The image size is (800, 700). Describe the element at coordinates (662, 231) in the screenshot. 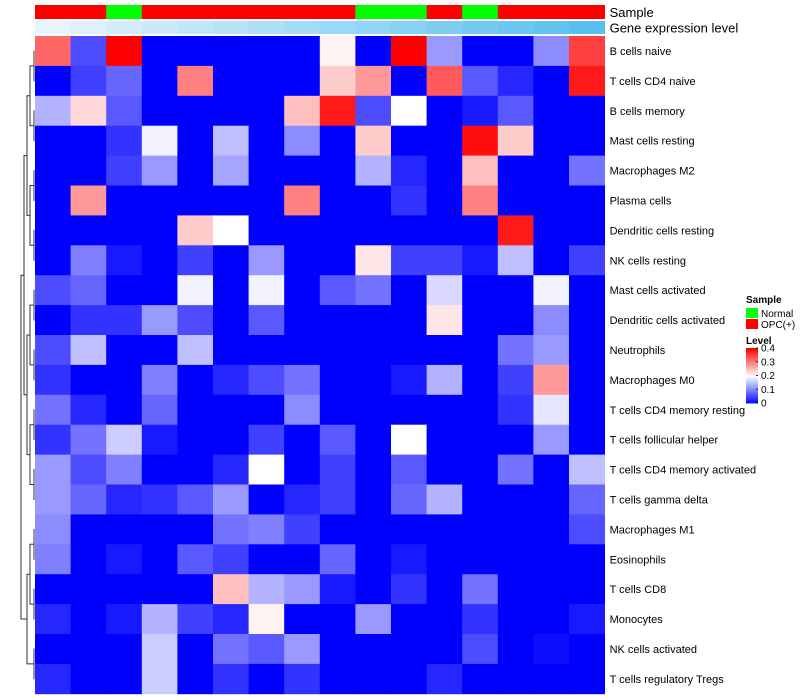

I see `row-label: Dendritic cells resting` at that location.